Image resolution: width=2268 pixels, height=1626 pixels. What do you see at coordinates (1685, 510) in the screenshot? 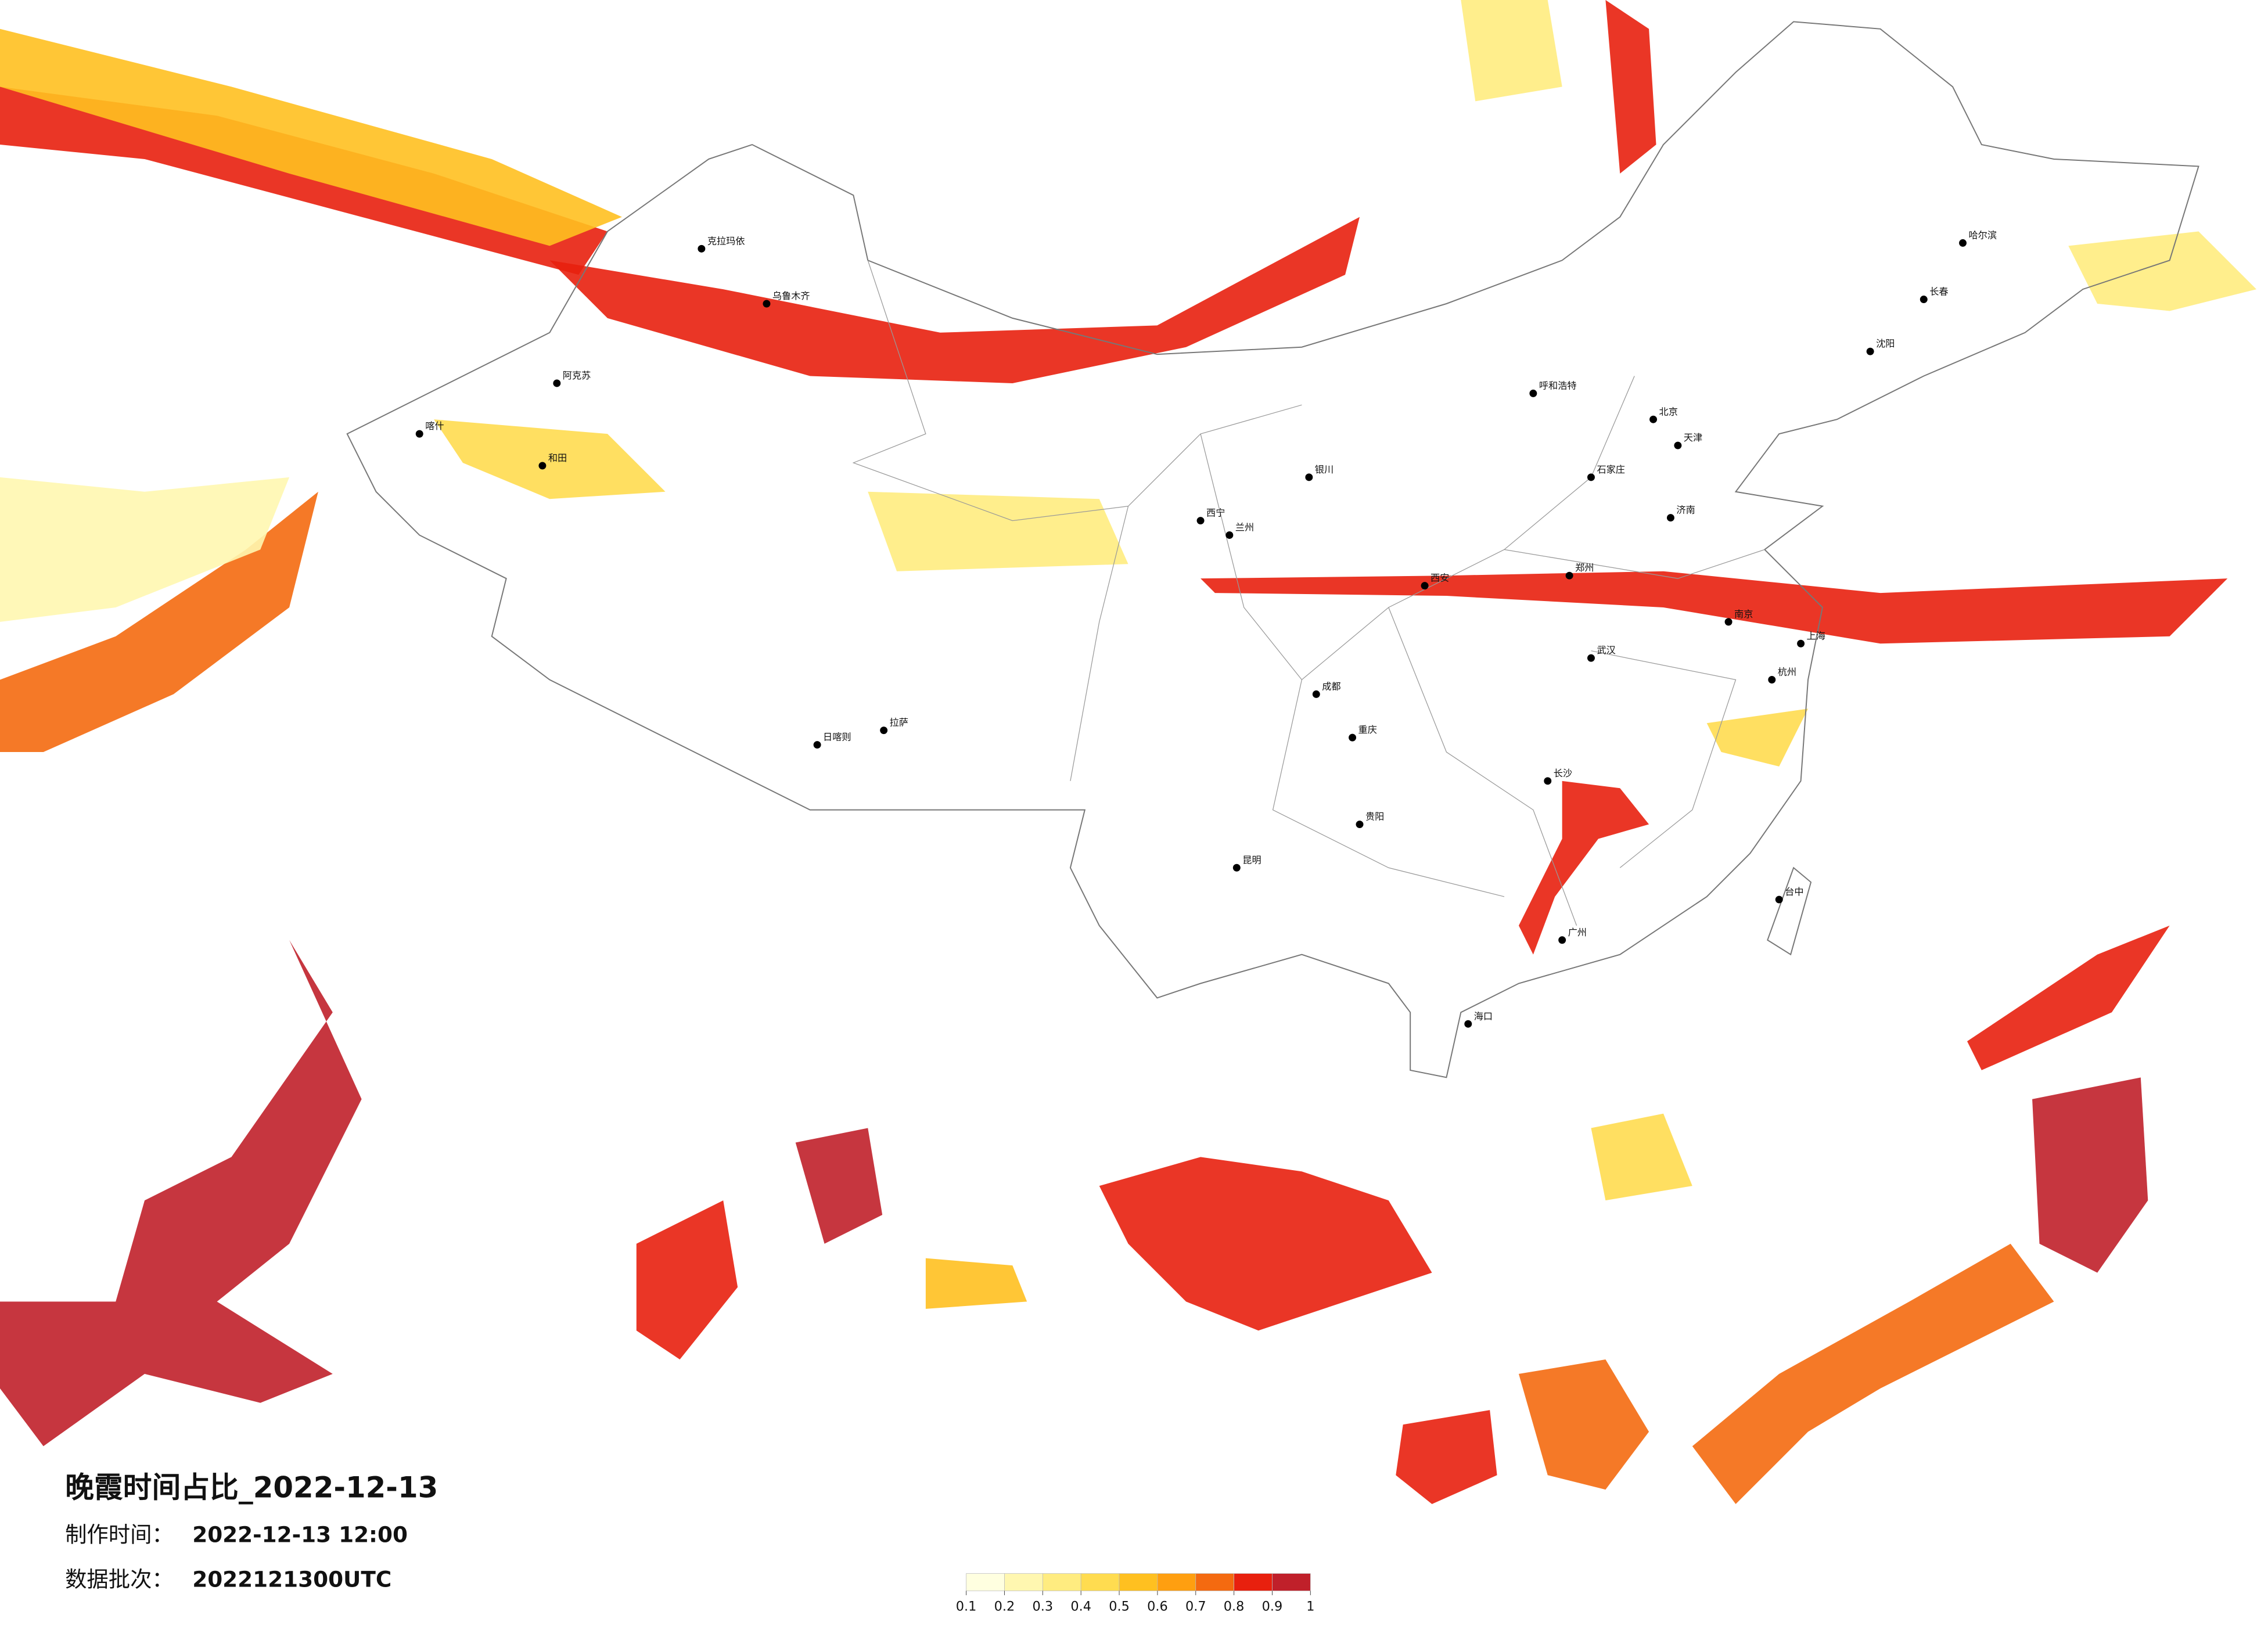
I see `city-label: 济南` at bounding box center [1685, 510].